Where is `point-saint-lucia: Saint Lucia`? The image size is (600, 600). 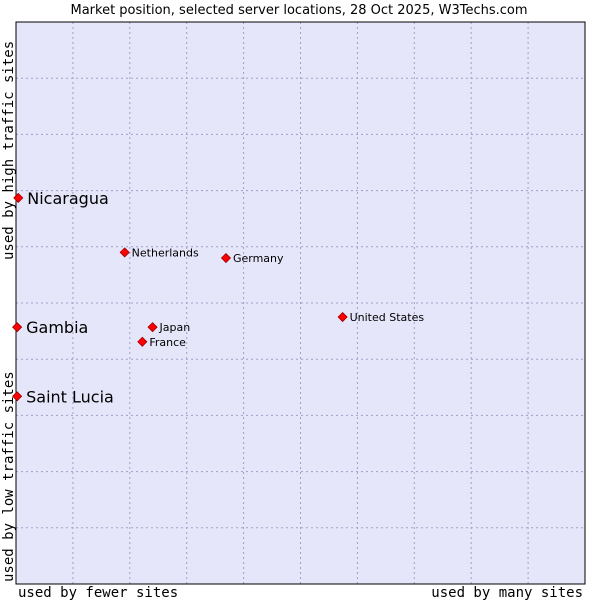
point-saint-lucia: Saint Lucia is located at coordinates (63, 396).